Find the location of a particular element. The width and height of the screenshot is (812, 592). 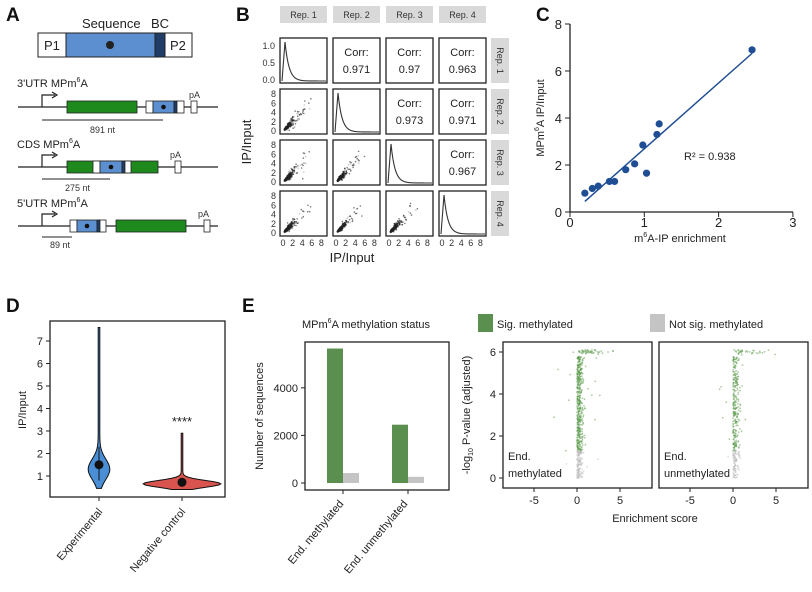

promoter-arrow-icon is located at coordinates (48, 219).